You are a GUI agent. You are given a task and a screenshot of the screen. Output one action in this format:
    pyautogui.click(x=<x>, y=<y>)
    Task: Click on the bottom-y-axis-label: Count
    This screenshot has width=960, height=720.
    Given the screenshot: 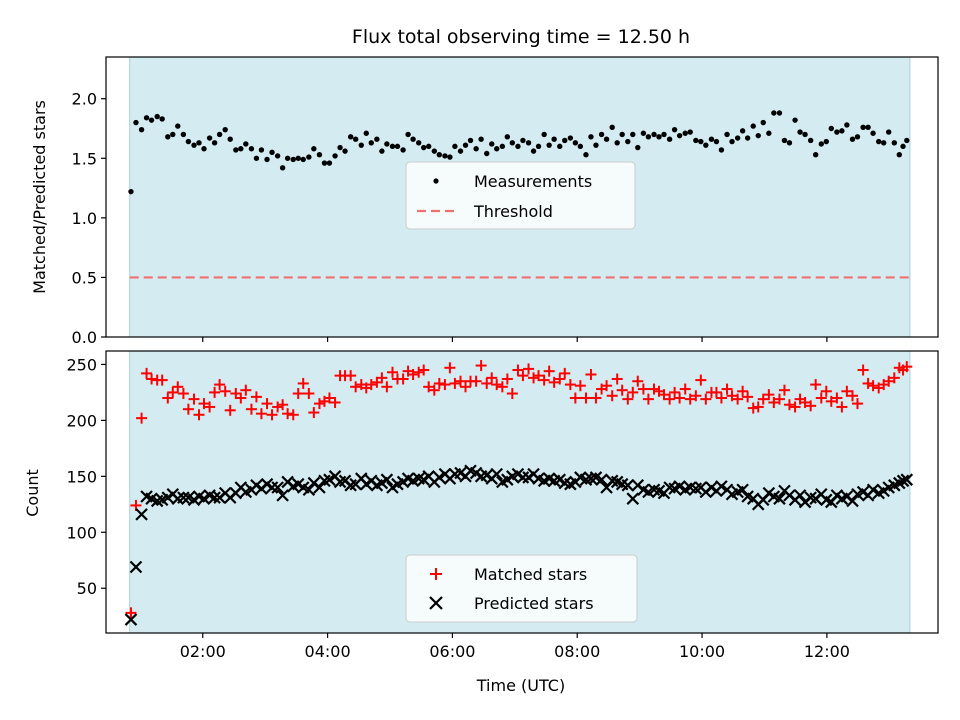 What is the action you would take?
    pyautogui.click(x=32, y=493)
    